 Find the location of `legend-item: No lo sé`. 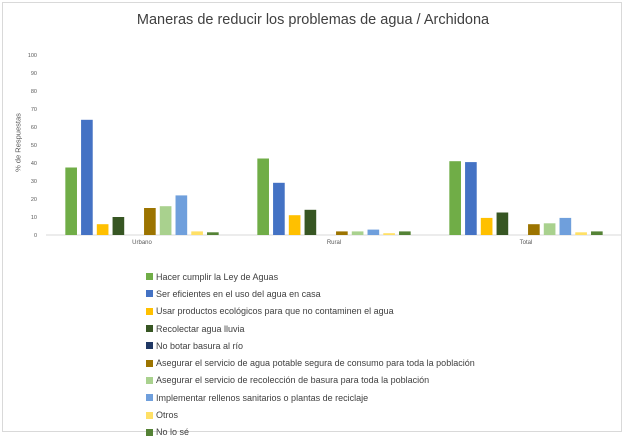

legend-item: No lo sé is located at coordinates (310, 432).